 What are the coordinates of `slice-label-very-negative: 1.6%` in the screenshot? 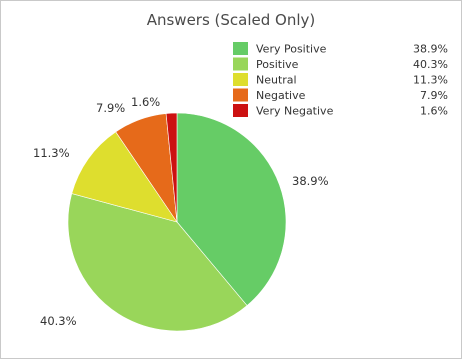 It's located at (145, 102).